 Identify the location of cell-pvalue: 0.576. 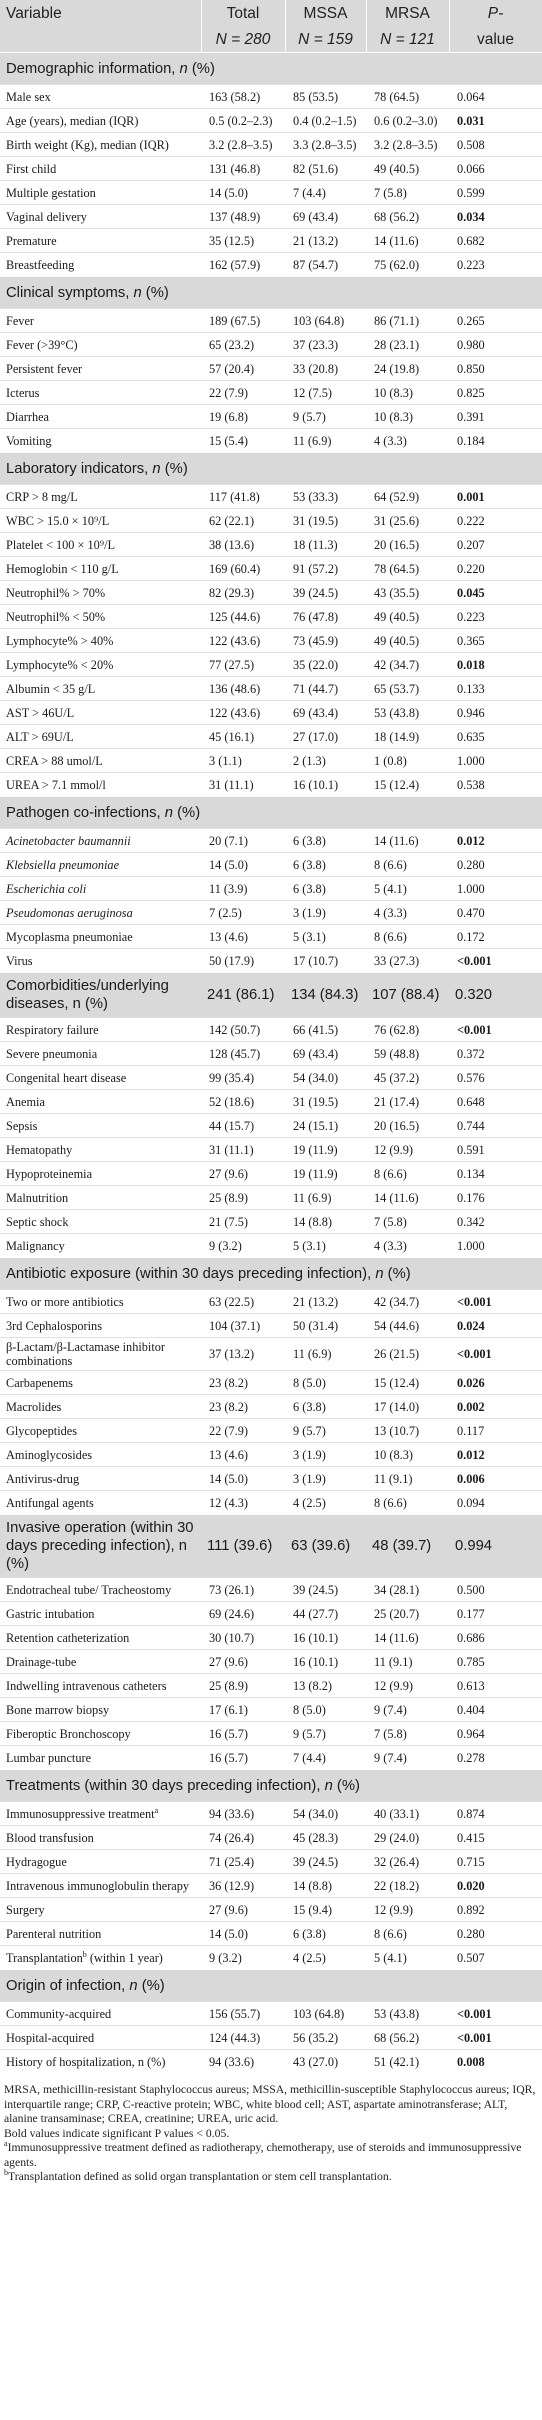
(495, 1077).